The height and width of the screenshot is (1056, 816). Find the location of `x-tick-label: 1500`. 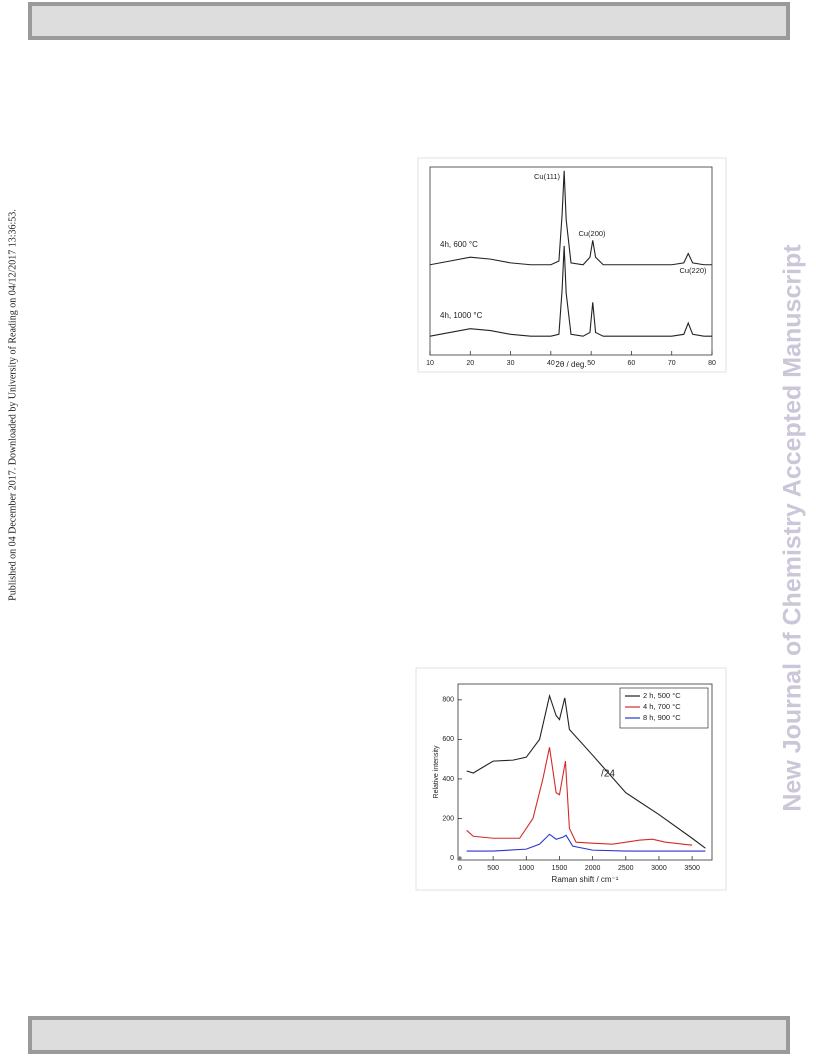

x-tick-label: 1500 is located at coordinates (560, 868).